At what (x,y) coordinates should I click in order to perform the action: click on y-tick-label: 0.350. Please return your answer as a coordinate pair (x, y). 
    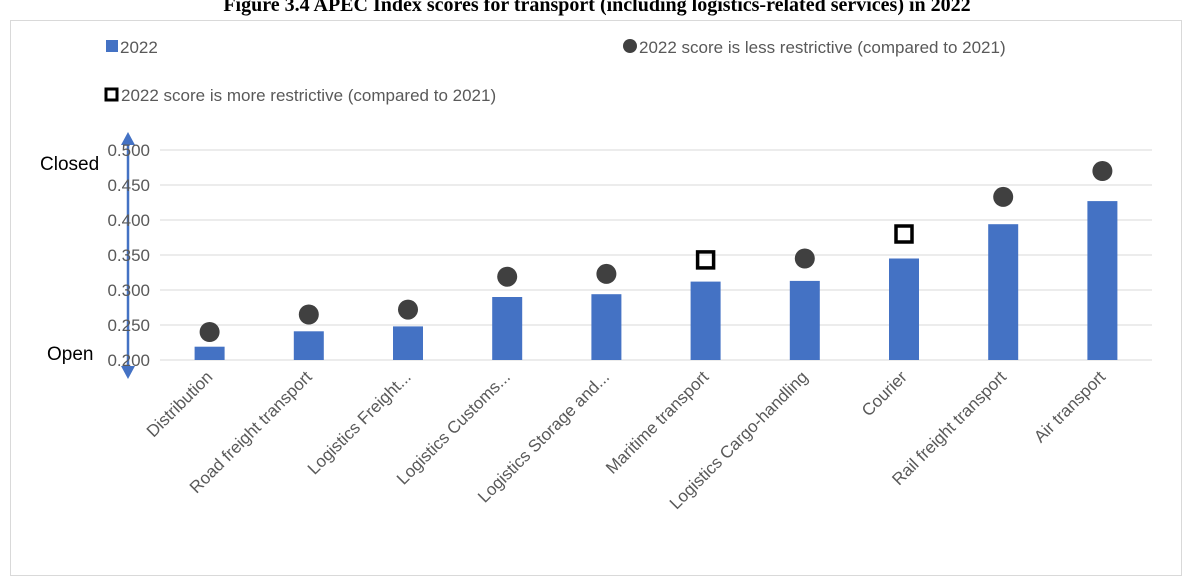
    Looking at the image, I should click on (128, 255).